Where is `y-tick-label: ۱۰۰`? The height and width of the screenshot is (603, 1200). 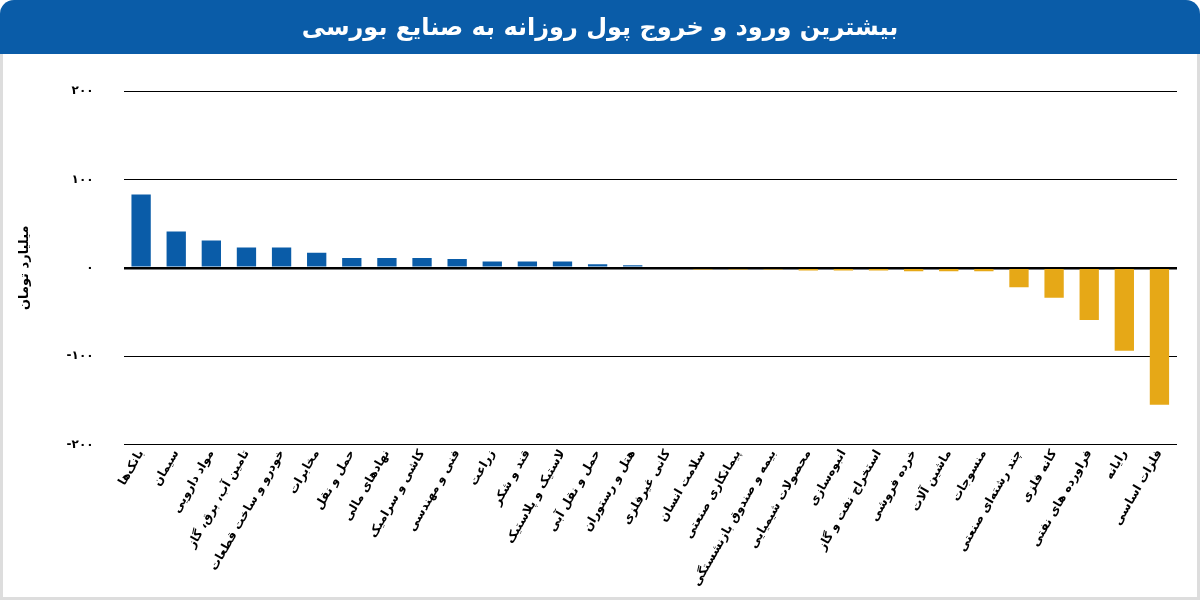 y-tick-label: ۱۰۰ is located at coordinates (82, 178).